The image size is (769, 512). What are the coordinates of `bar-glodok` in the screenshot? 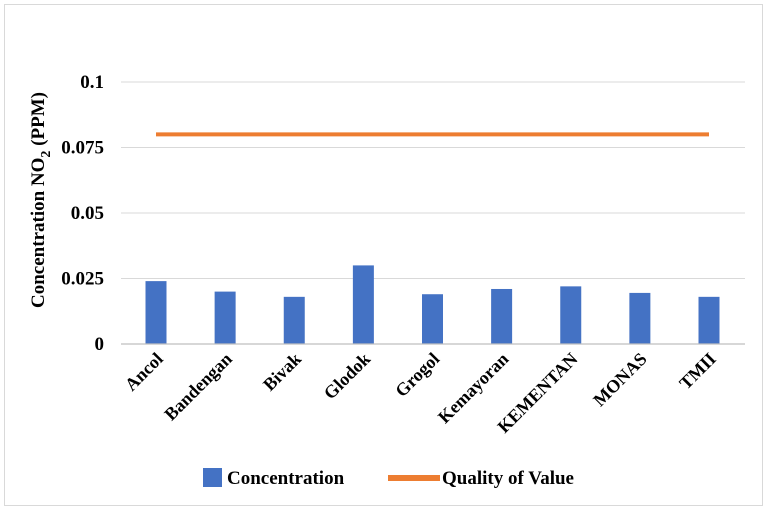 It's located at (363, 304).